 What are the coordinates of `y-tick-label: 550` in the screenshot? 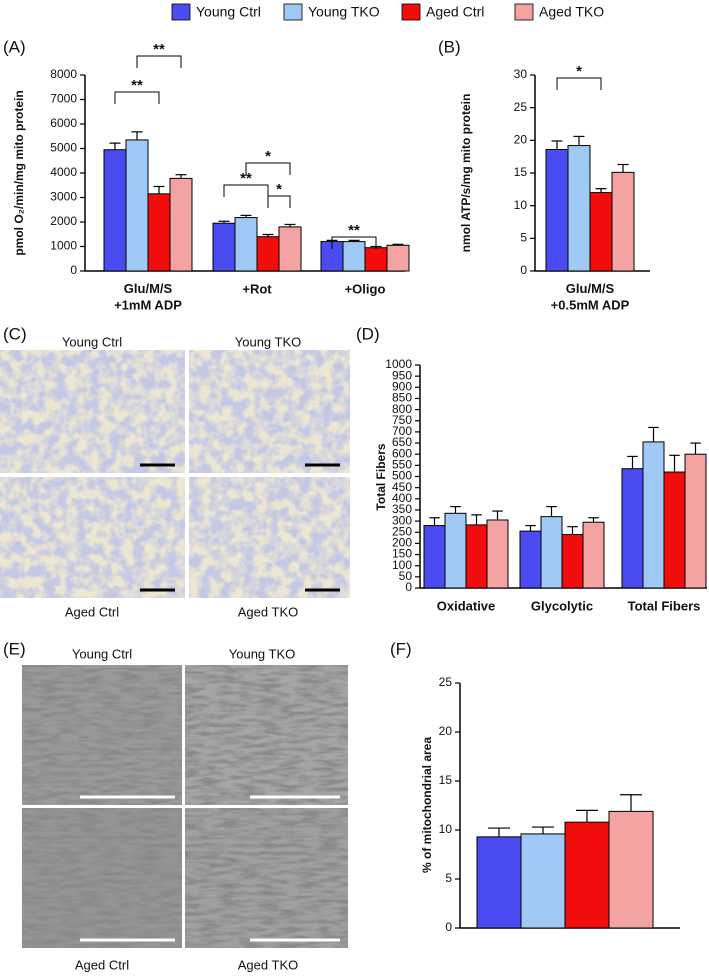 It's located at (402, 465).